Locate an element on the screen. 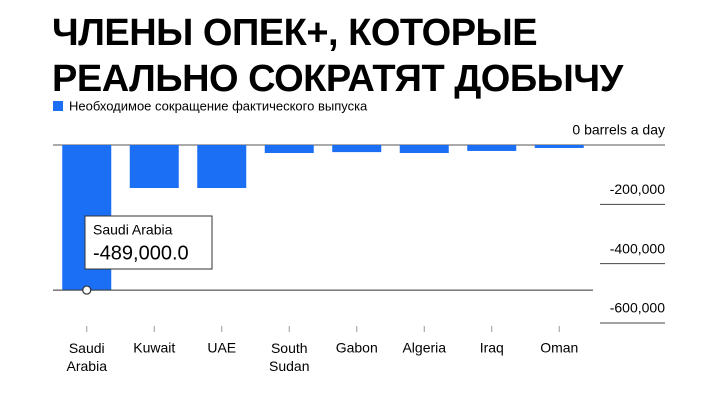  tooltip-value: -489,000.0 is located at coordinates (141, 253).